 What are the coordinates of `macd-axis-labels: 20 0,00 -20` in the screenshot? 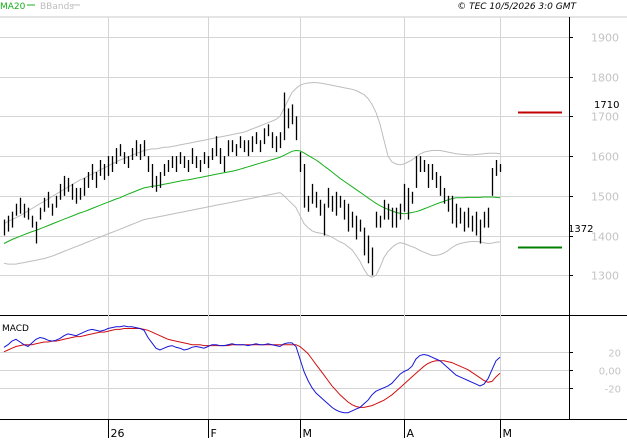 It's located at (610, 372).